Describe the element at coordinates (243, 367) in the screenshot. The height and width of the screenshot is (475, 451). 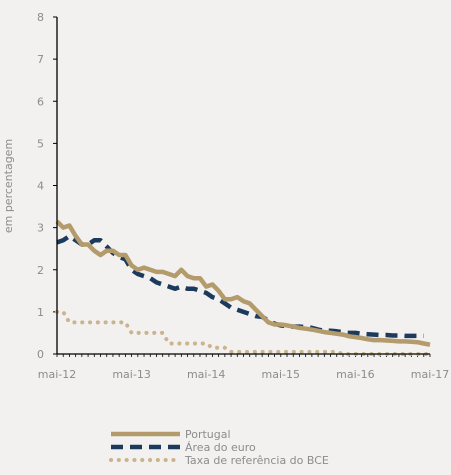
I see `x-axis-ticks: mai-12 mai-13 mai-14 mai-15 mai-16 mai-17` at that location.